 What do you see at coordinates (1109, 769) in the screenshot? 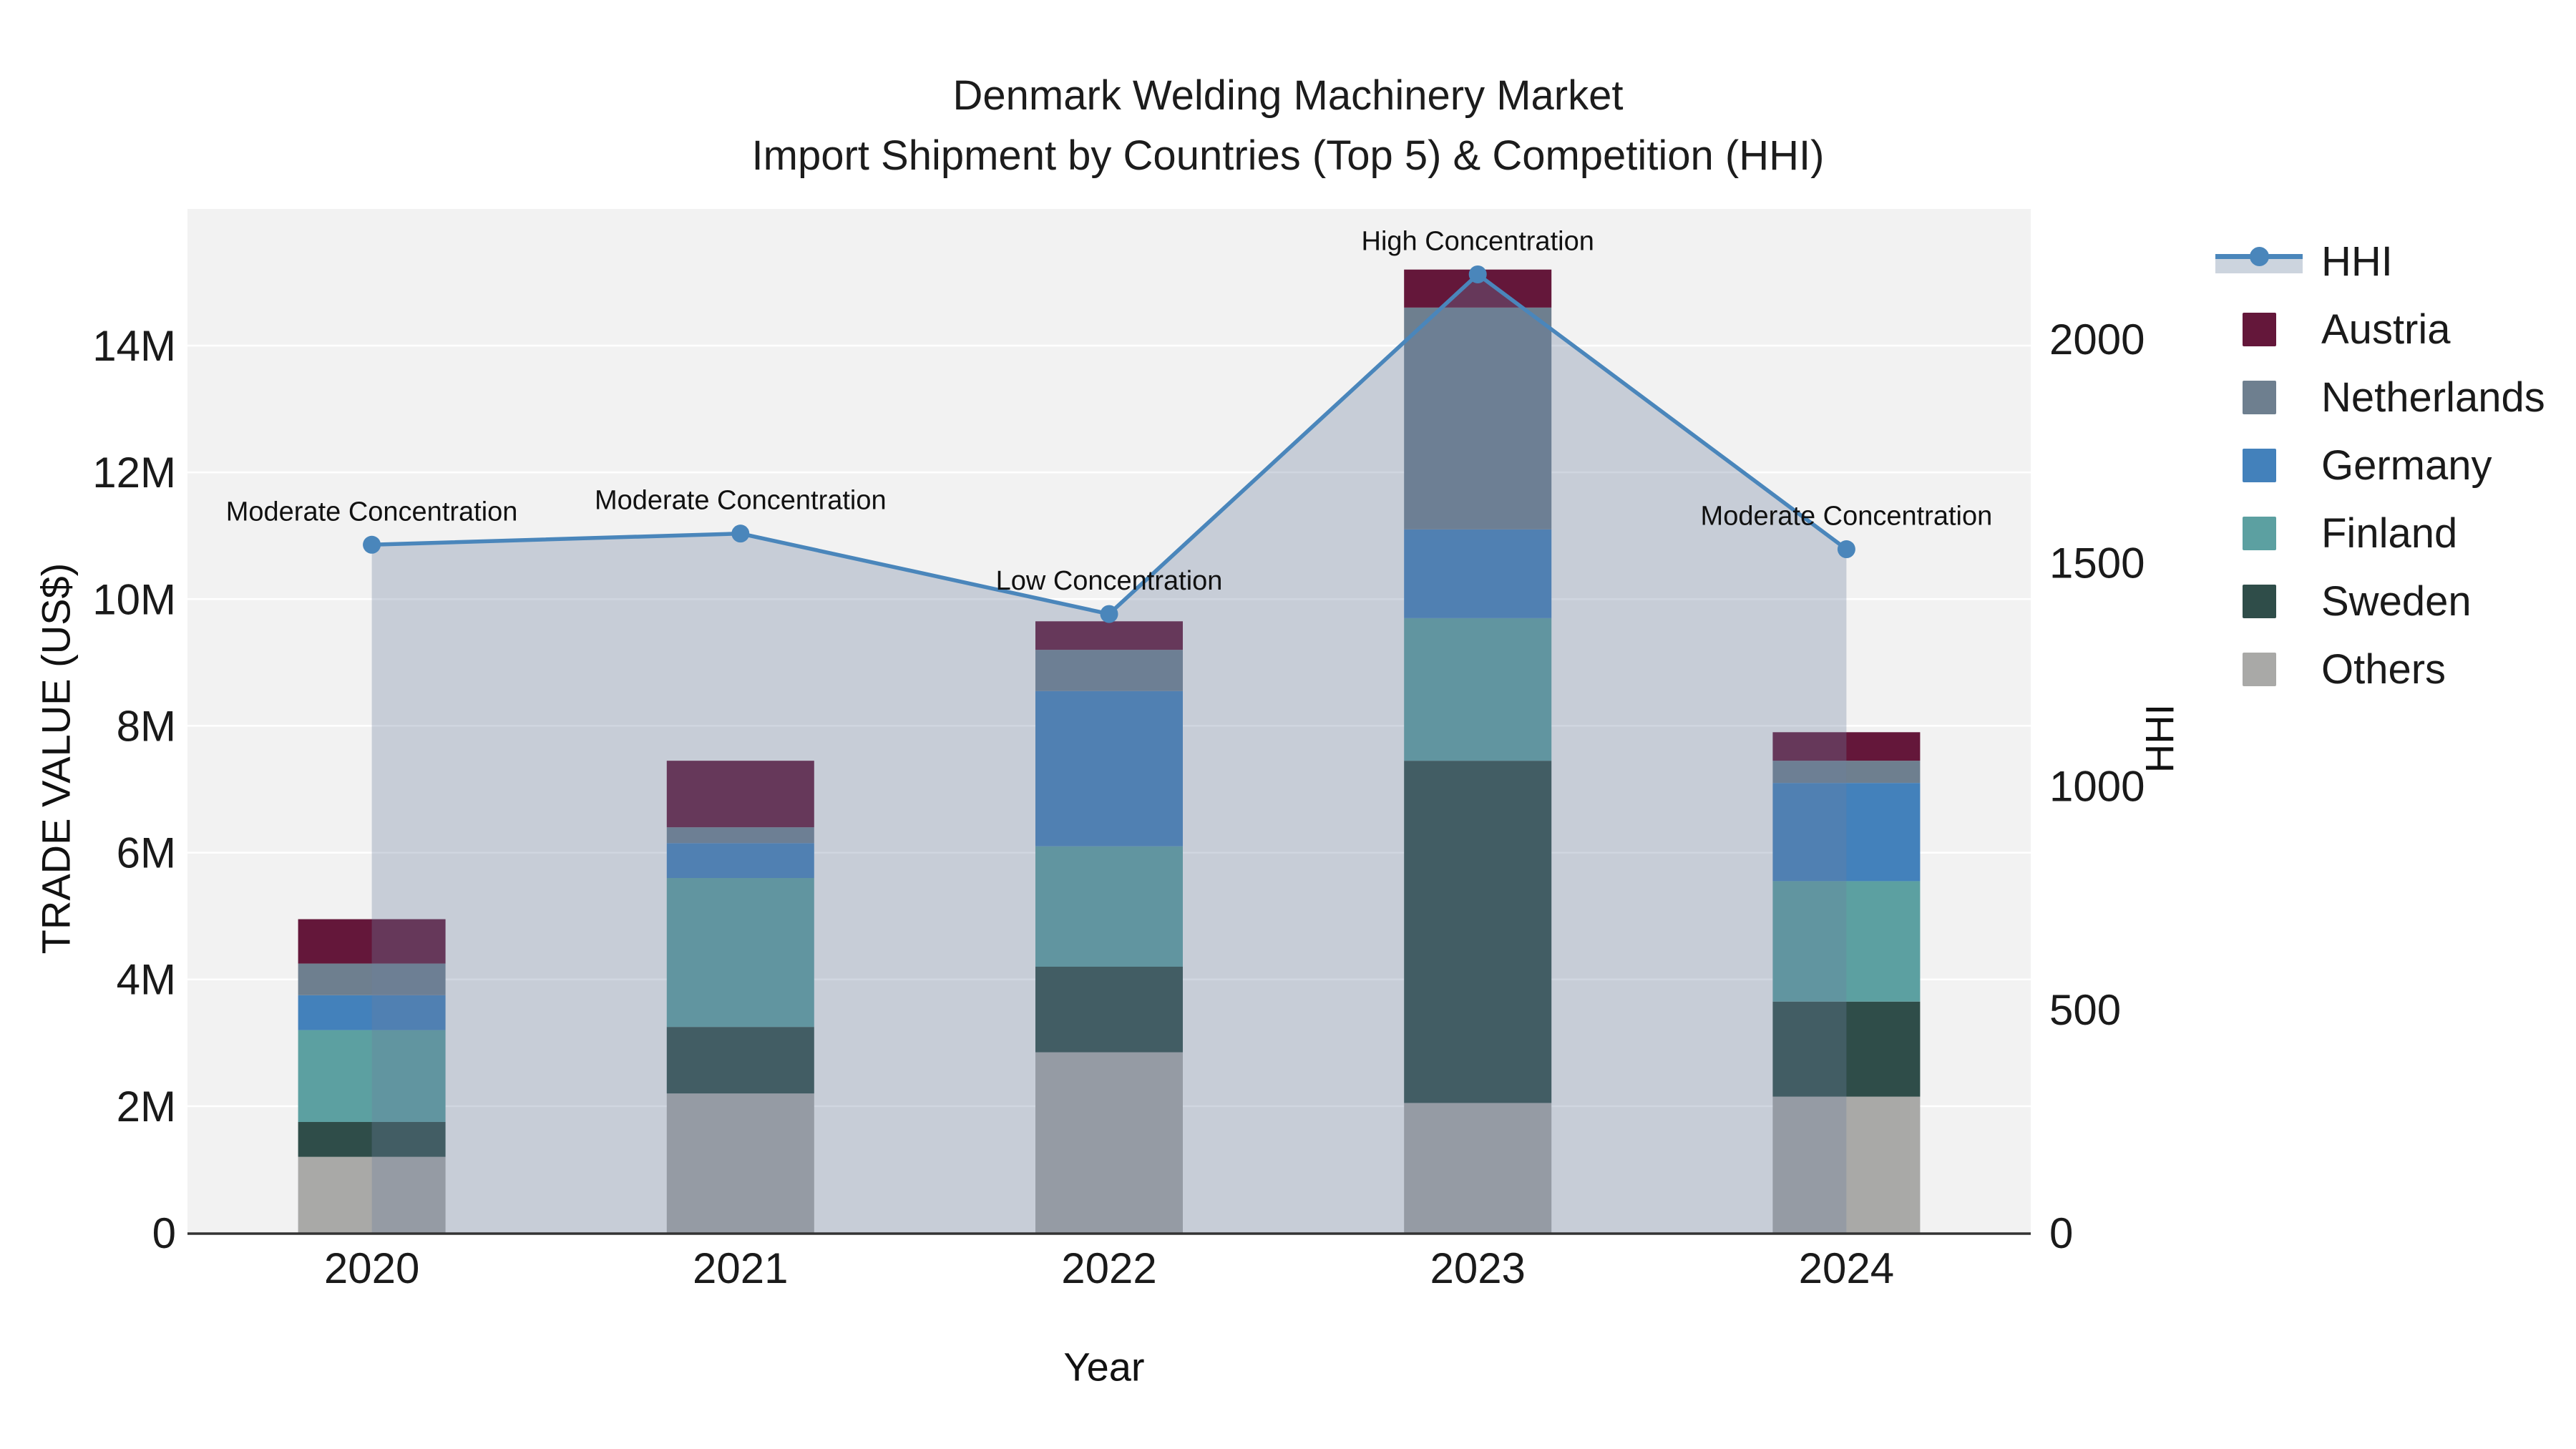
I see `bar-segment-germany-2022` at bounding box center [1109, 769].